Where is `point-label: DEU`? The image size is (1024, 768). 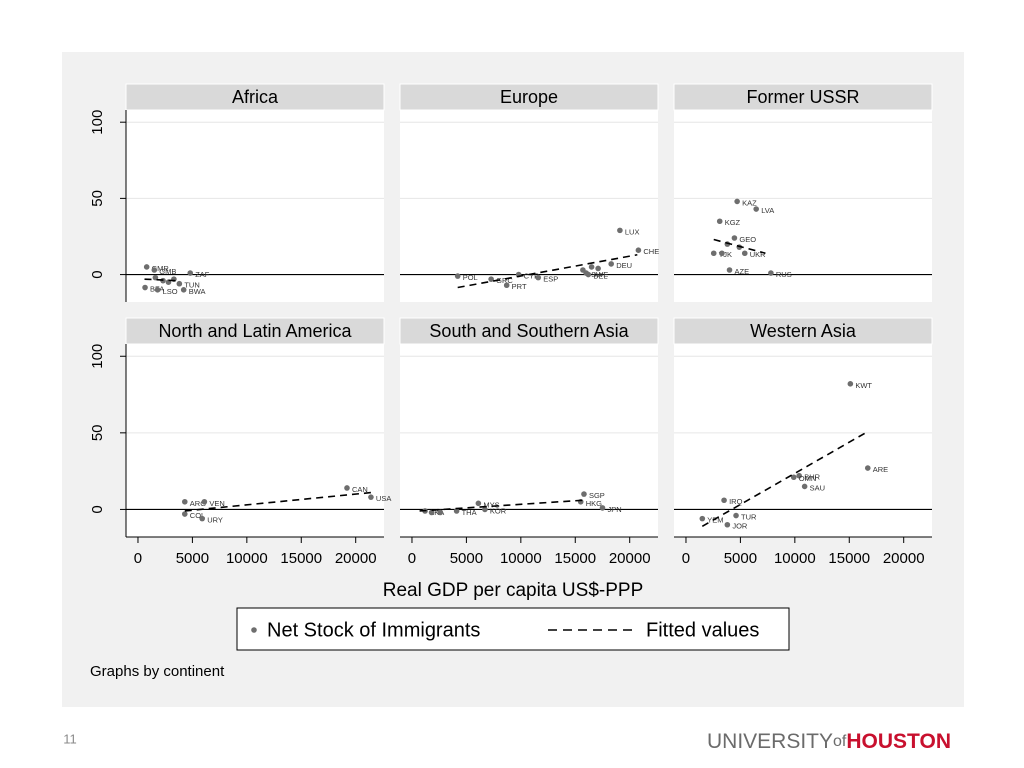
point-label: DEU is located at coordinates (624, 265).